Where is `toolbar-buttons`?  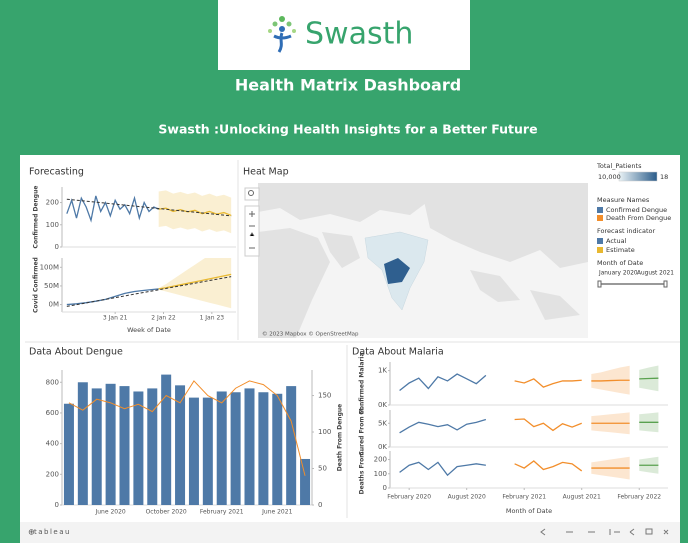 toolbar-buttons is located at coordinates (604, 532).